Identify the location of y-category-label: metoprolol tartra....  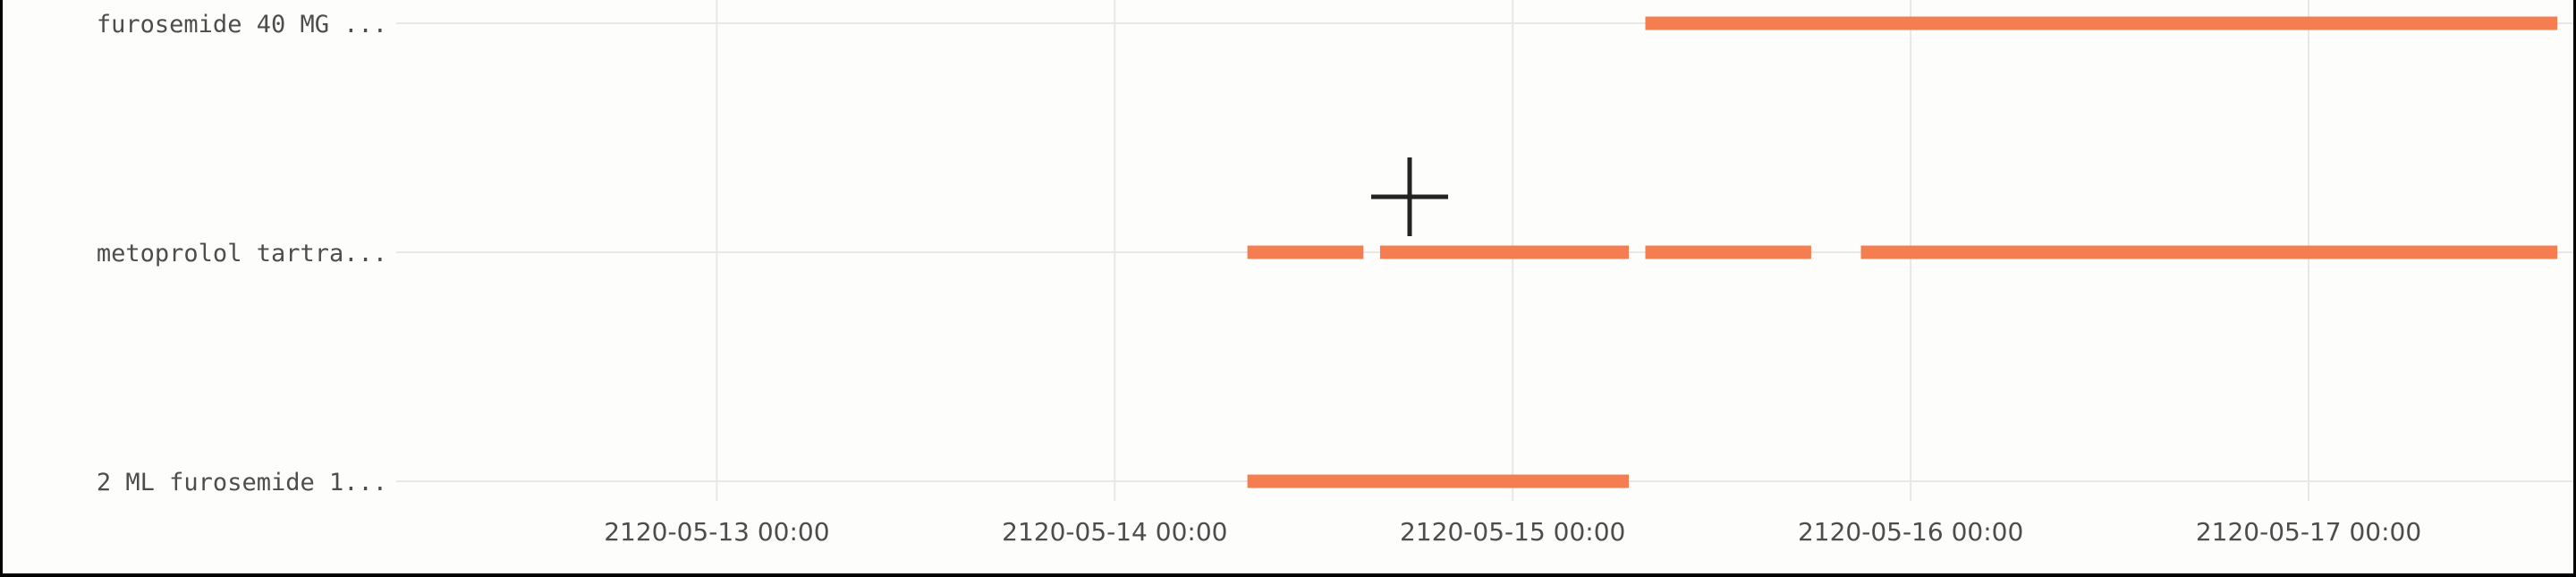
(242, 253).